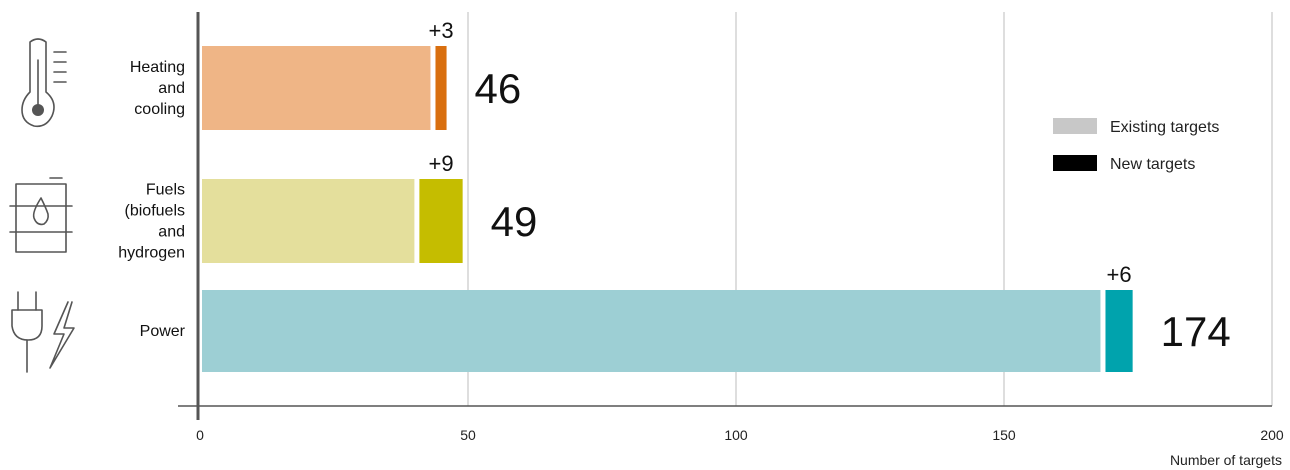  What do you see at coordinates (163, 331) in the screenshot?
I see `category-label: Power` at bounding box center [163, 331].